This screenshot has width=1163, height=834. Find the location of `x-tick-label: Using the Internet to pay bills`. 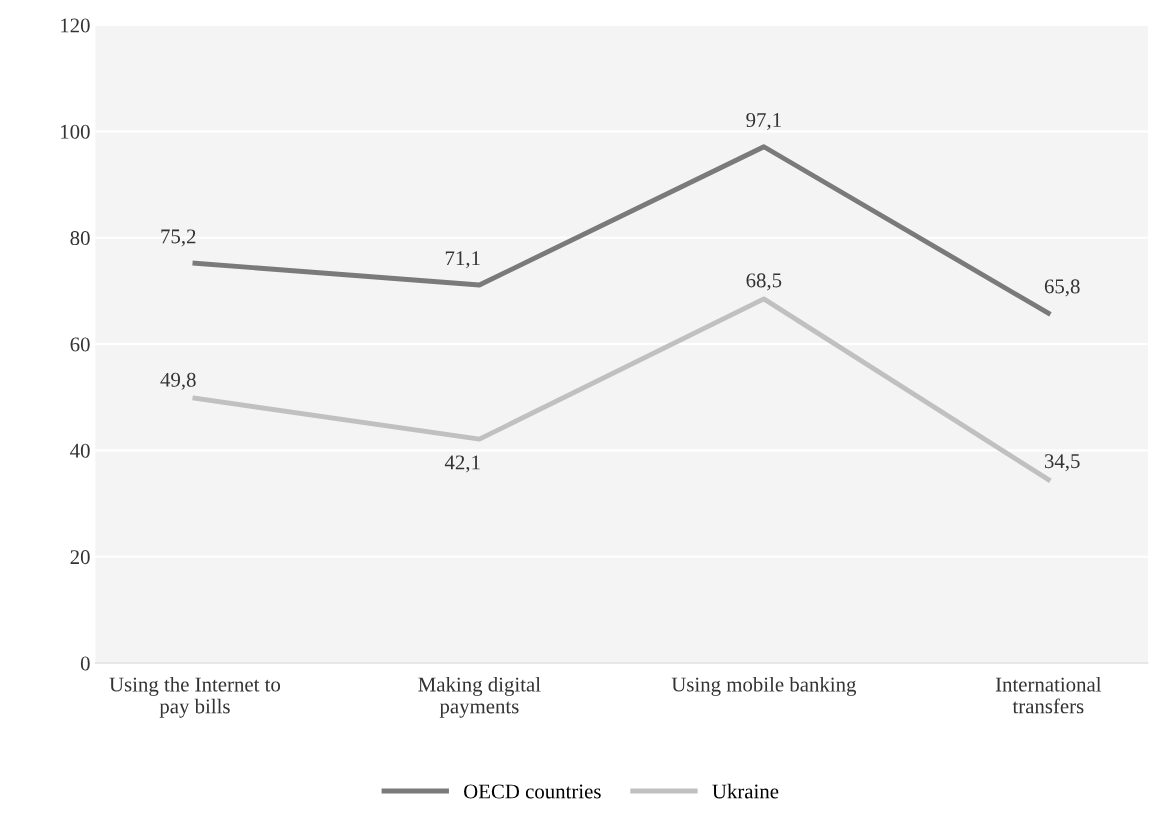

x-tick-label: Using the Internet to pay bills is located at coordinates (195, 697).